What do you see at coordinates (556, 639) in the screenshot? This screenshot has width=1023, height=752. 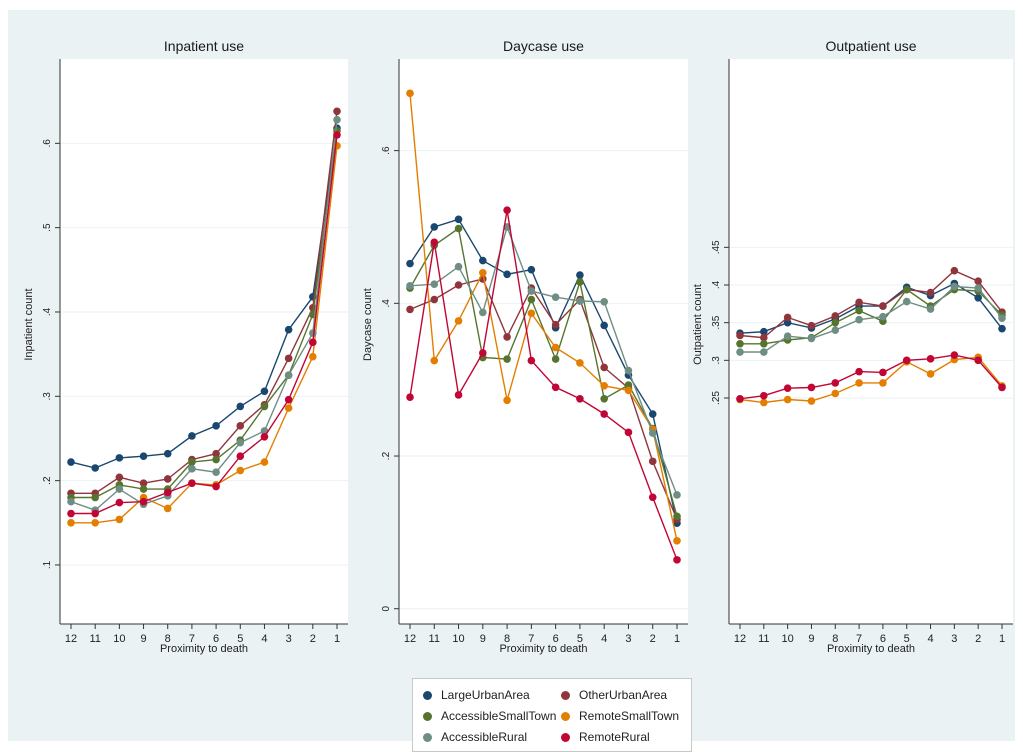 I see `x-tick-label: 6` at bounding box center [556, 639].